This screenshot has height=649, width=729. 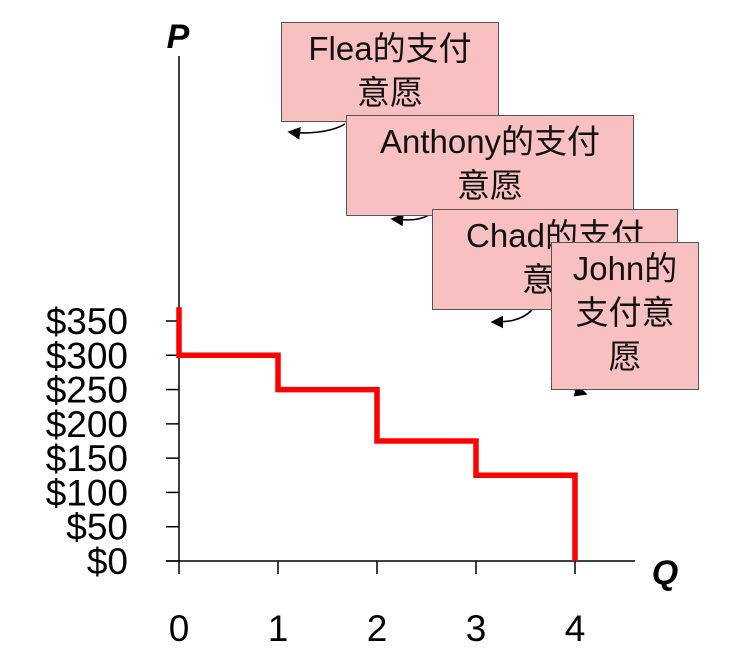 I want to click on callout-anthony-line1: Anthony的支付, so click(x=490, y=141).